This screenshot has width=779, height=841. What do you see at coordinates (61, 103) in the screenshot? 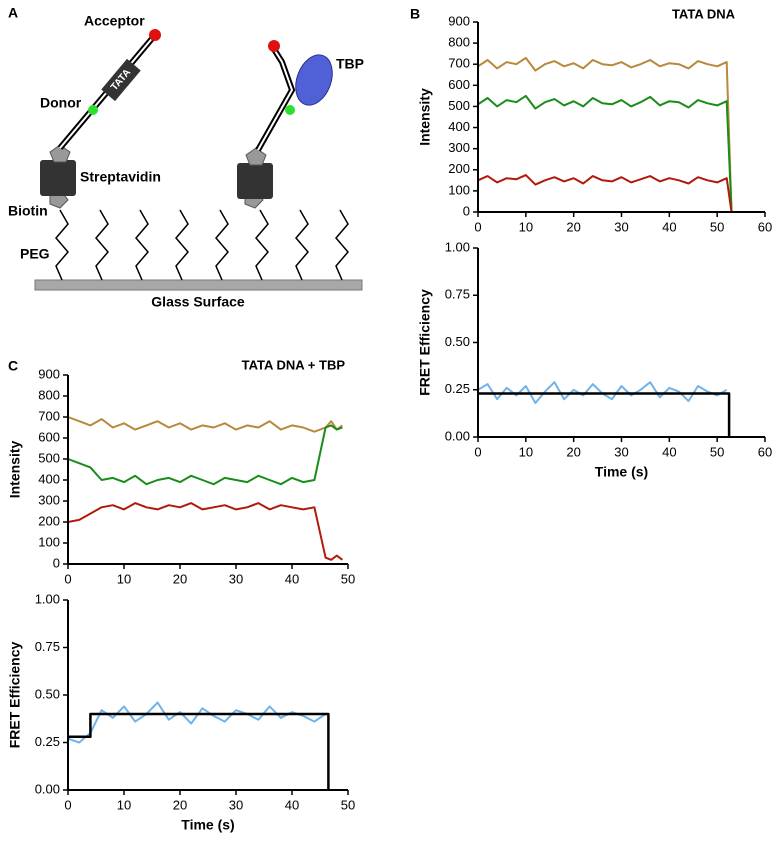
I see `label: Donor` at bounding box center [61, 103].